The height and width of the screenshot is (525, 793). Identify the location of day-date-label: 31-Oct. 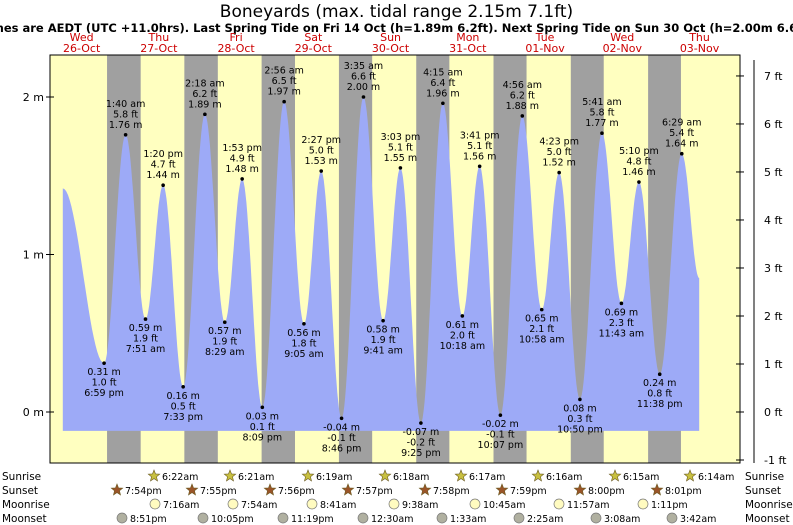
(468, 48).